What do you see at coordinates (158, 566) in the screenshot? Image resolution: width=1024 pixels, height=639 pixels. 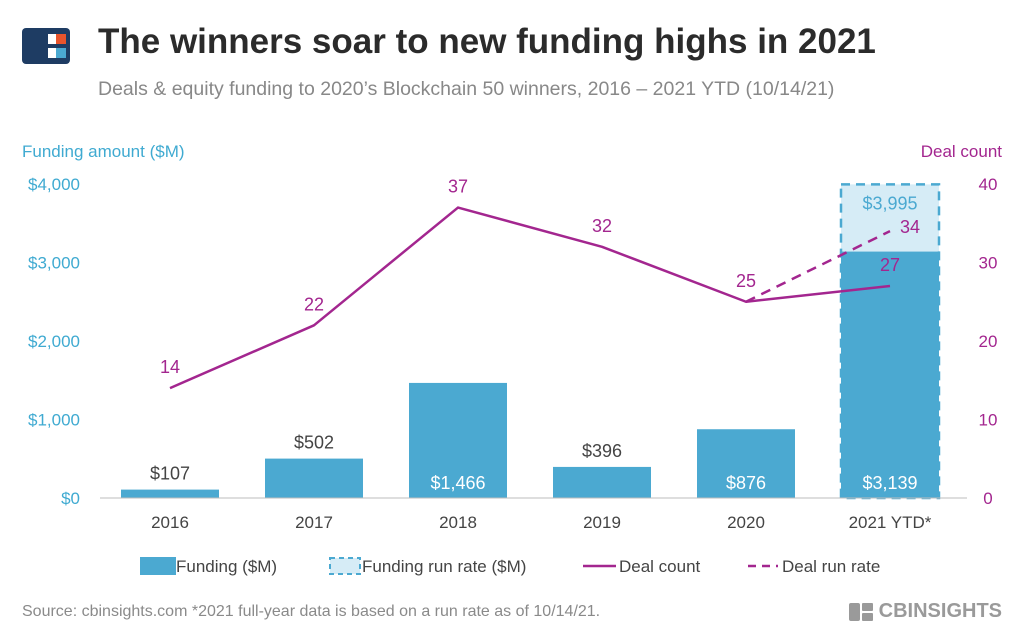 I see `legend-swatch-funding` at bounding box center [158, 566].